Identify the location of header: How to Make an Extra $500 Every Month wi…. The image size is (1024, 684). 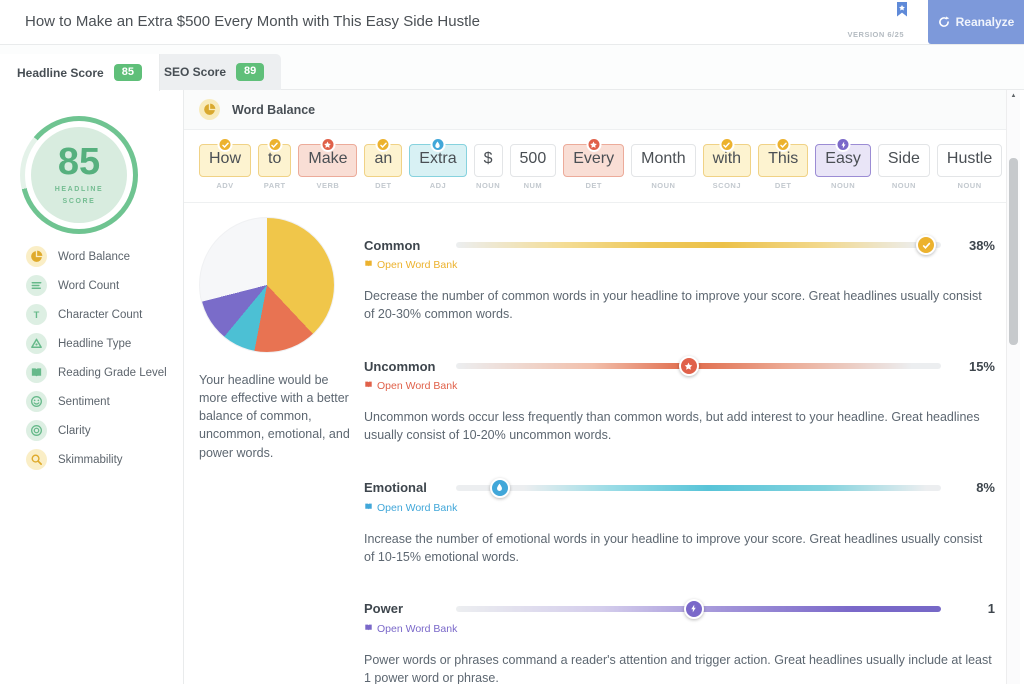
(512, 22).